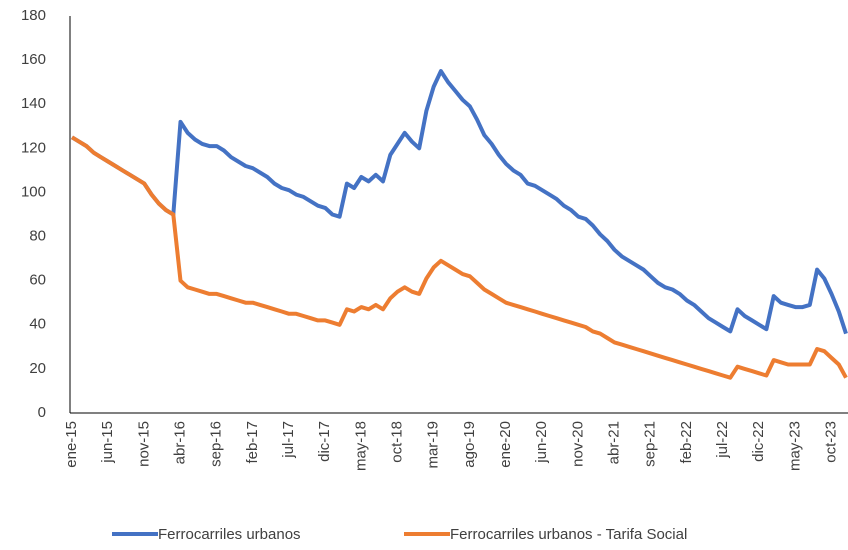 Image resolution: width=848 pixels, height=550 pixels. What do you see at coordinates (33, 147) in the screenshot?
I see `y-tick-label: 120` at bounding box center [33, 147].